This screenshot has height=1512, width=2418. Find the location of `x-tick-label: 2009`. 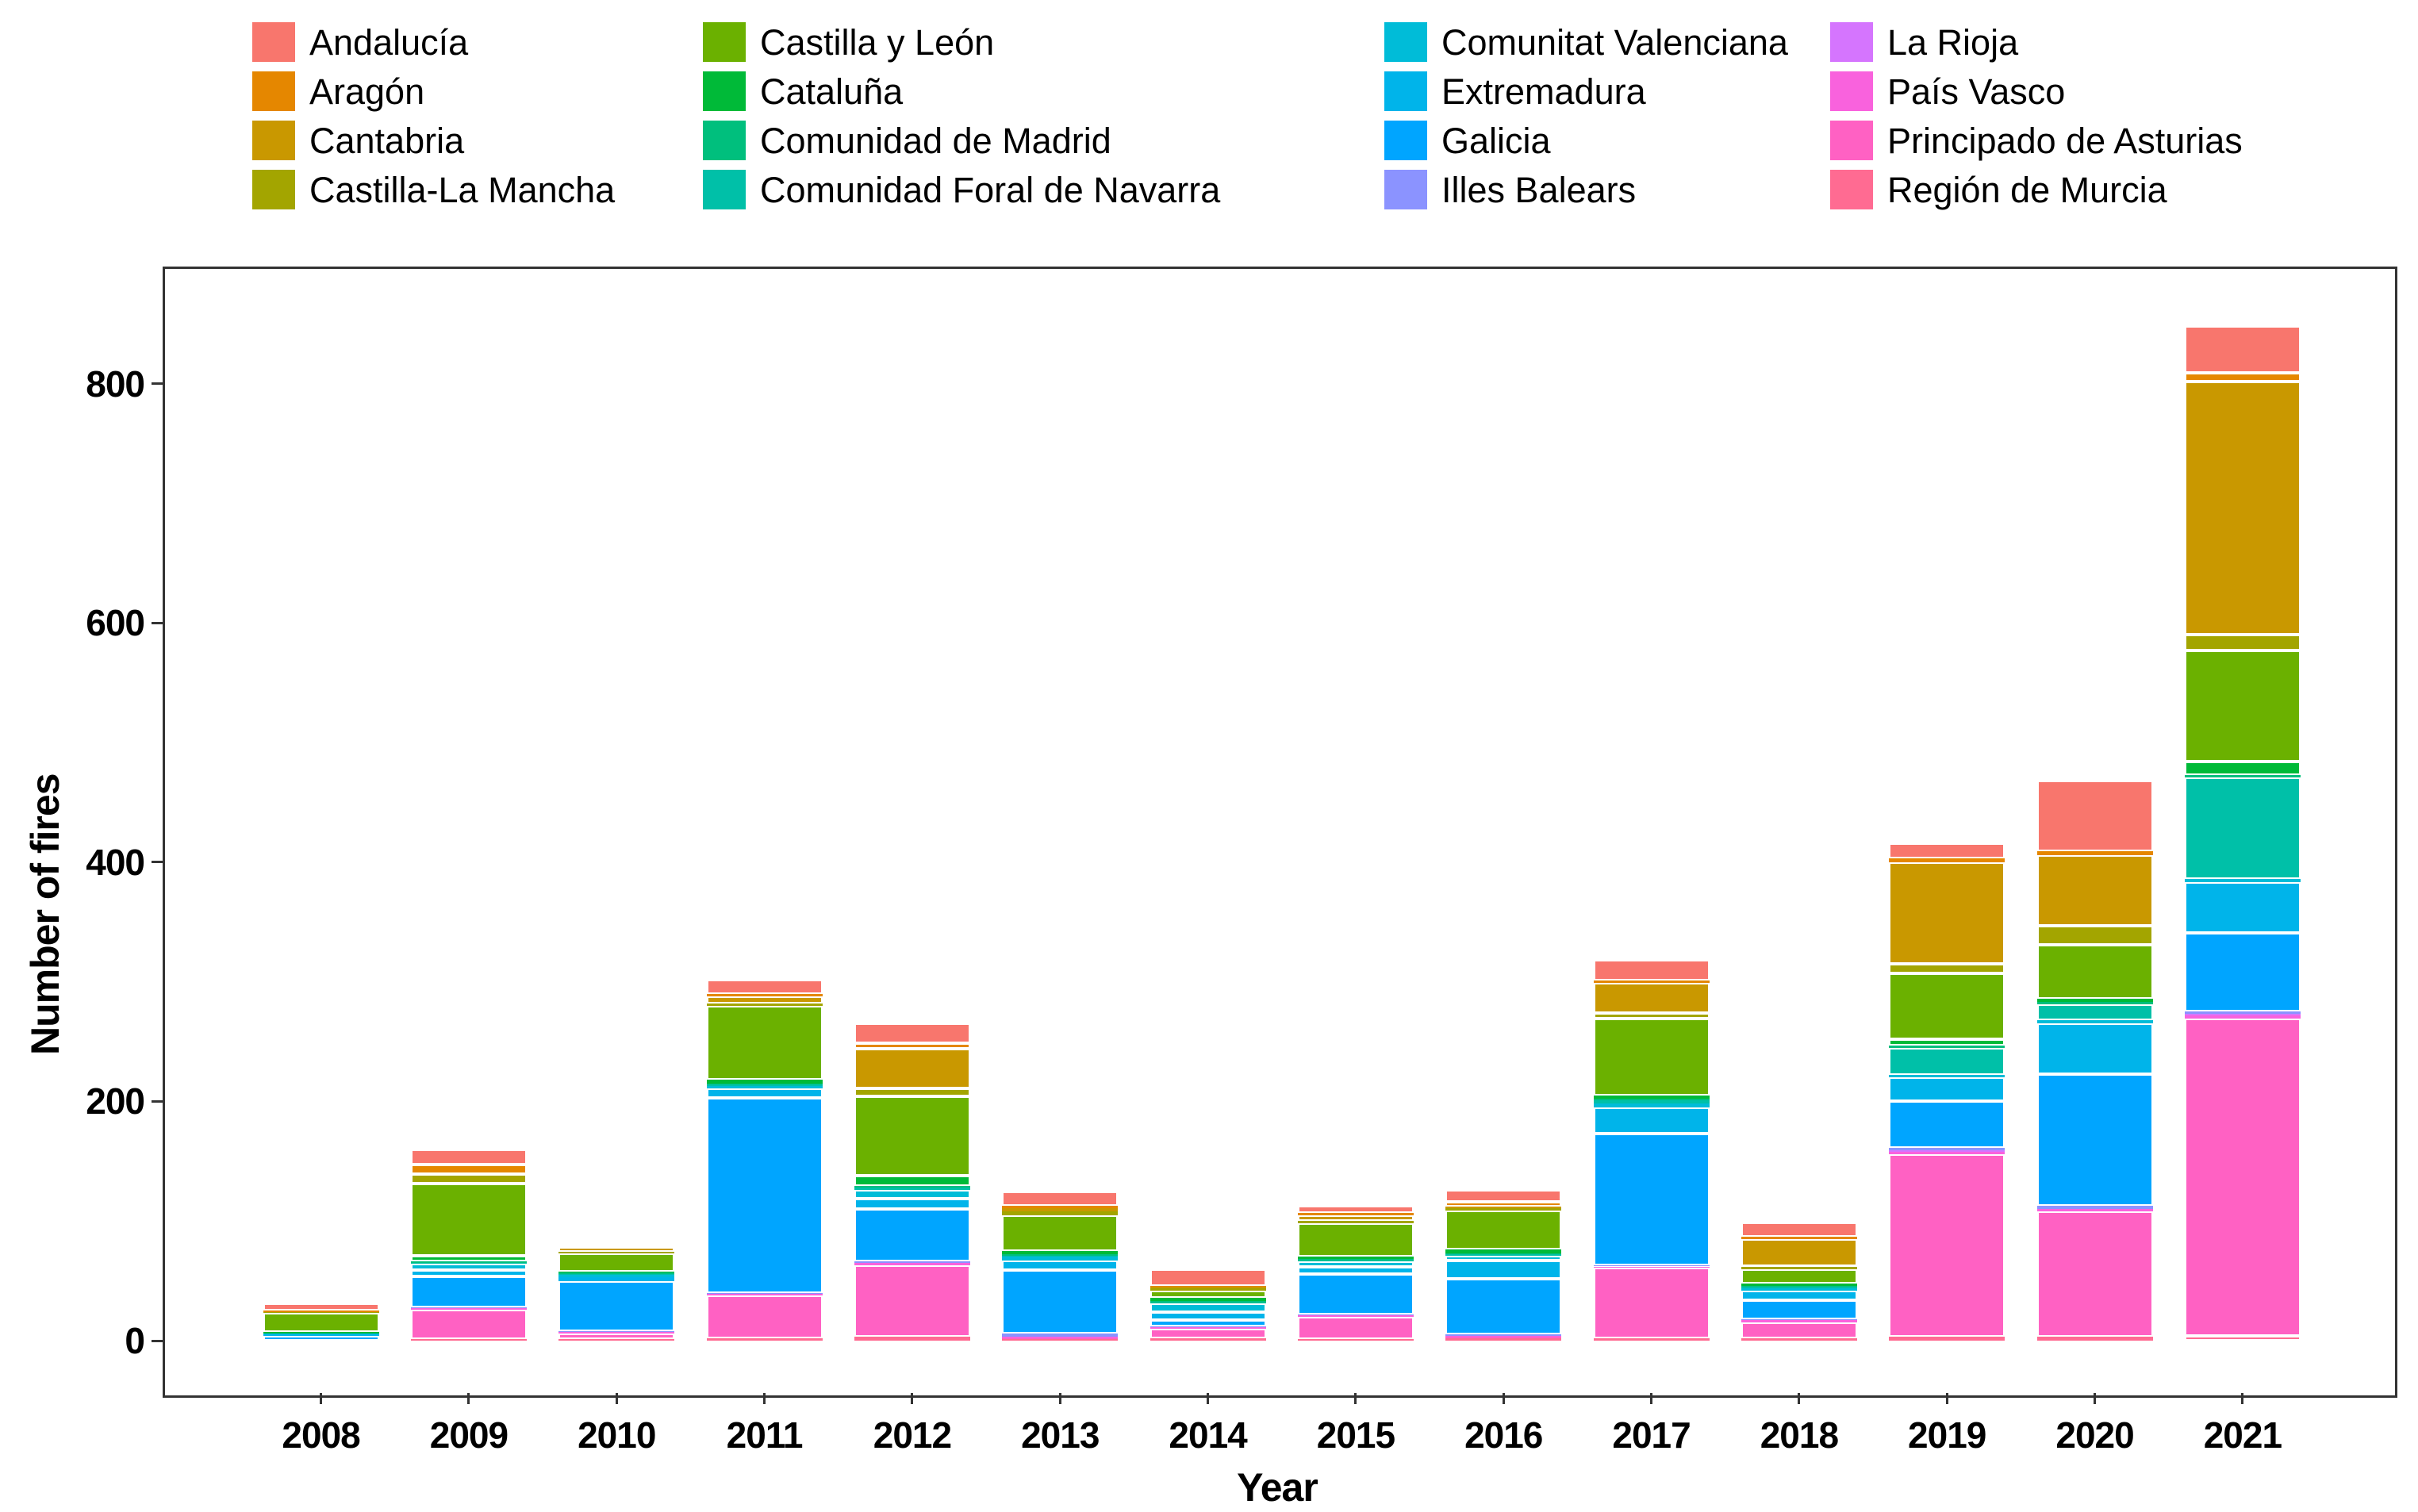

x-tick-label: 2009 is located at coordinates (469, 1435).